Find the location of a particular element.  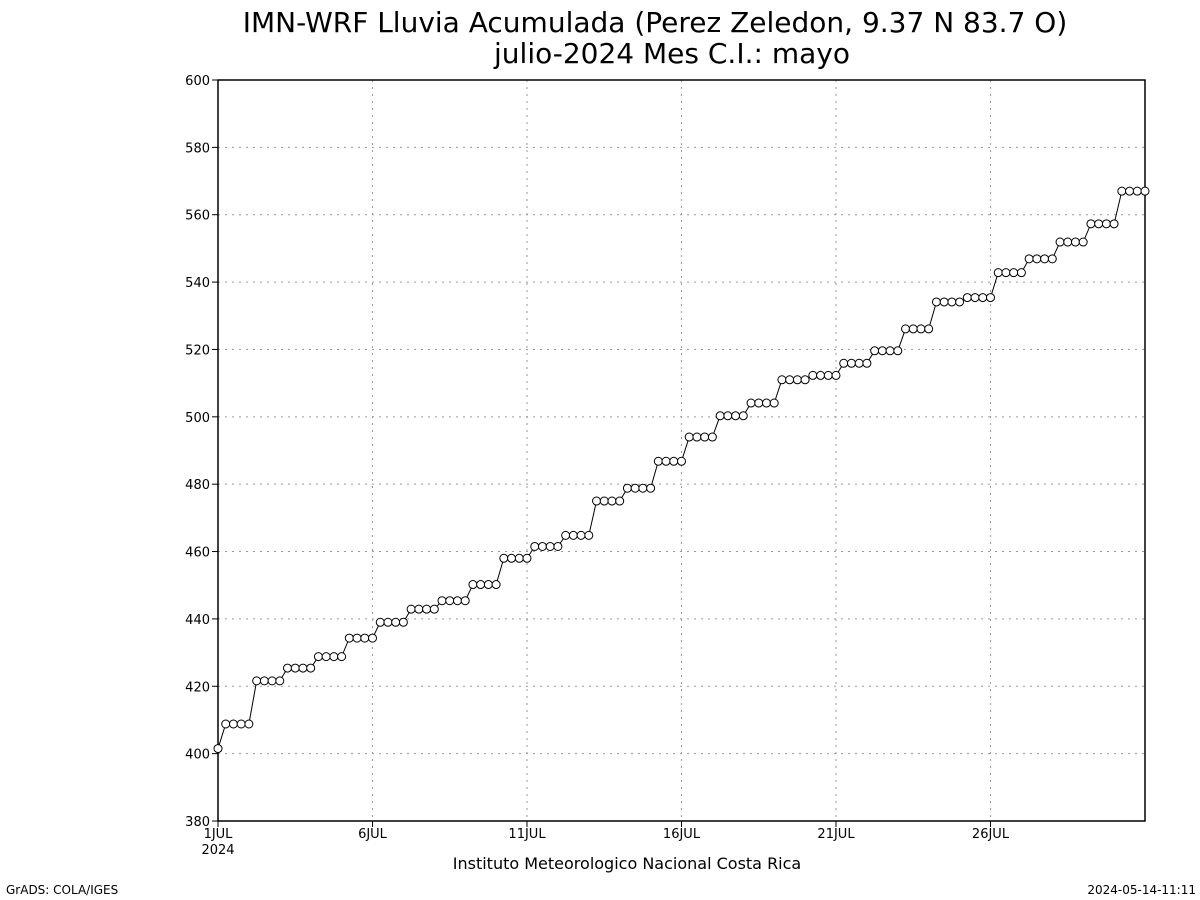

y-tick-label: 420 is located at coordinates (197, 687).